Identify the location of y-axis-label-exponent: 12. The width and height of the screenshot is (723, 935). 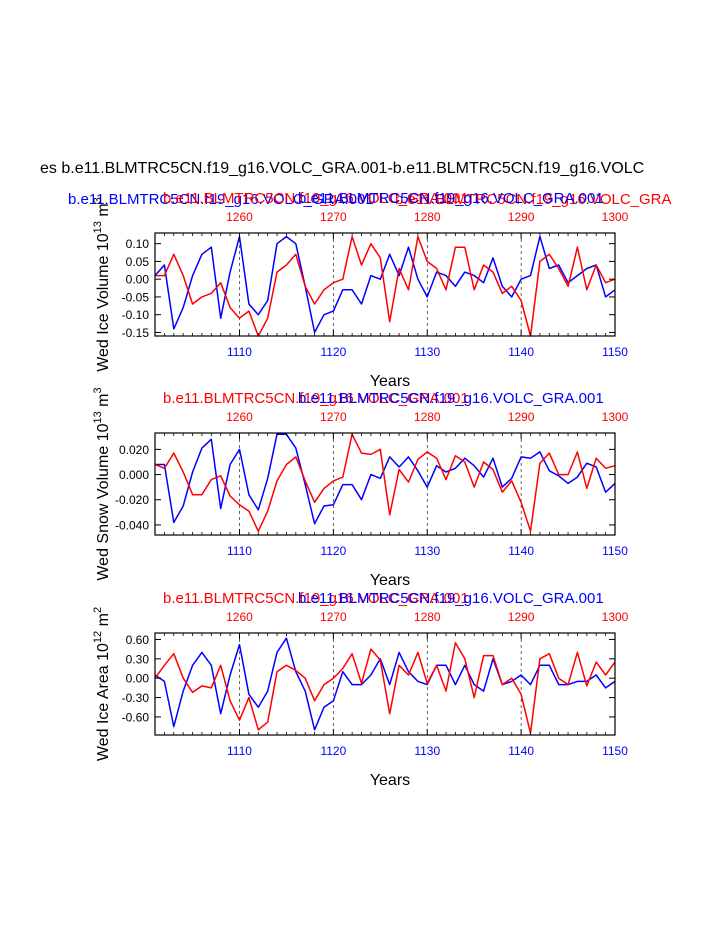
(98, 637).